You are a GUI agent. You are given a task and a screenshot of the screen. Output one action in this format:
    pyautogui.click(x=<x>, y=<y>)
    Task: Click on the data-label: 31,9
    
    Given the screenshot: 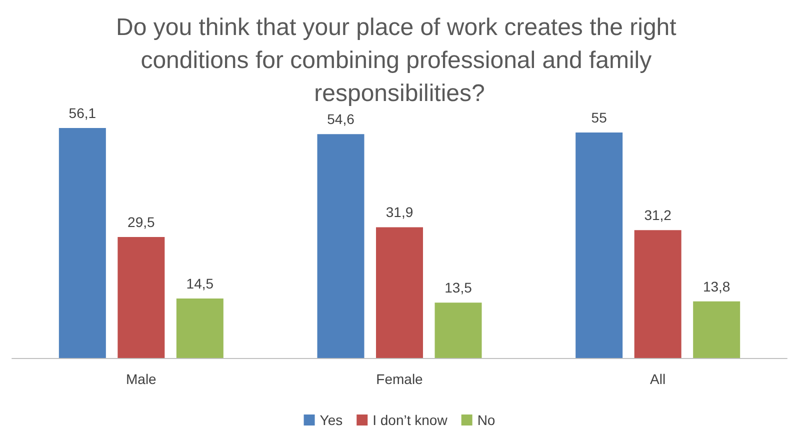 What is the action you would take?
    pyautogui.click(x=400, y=212)
    